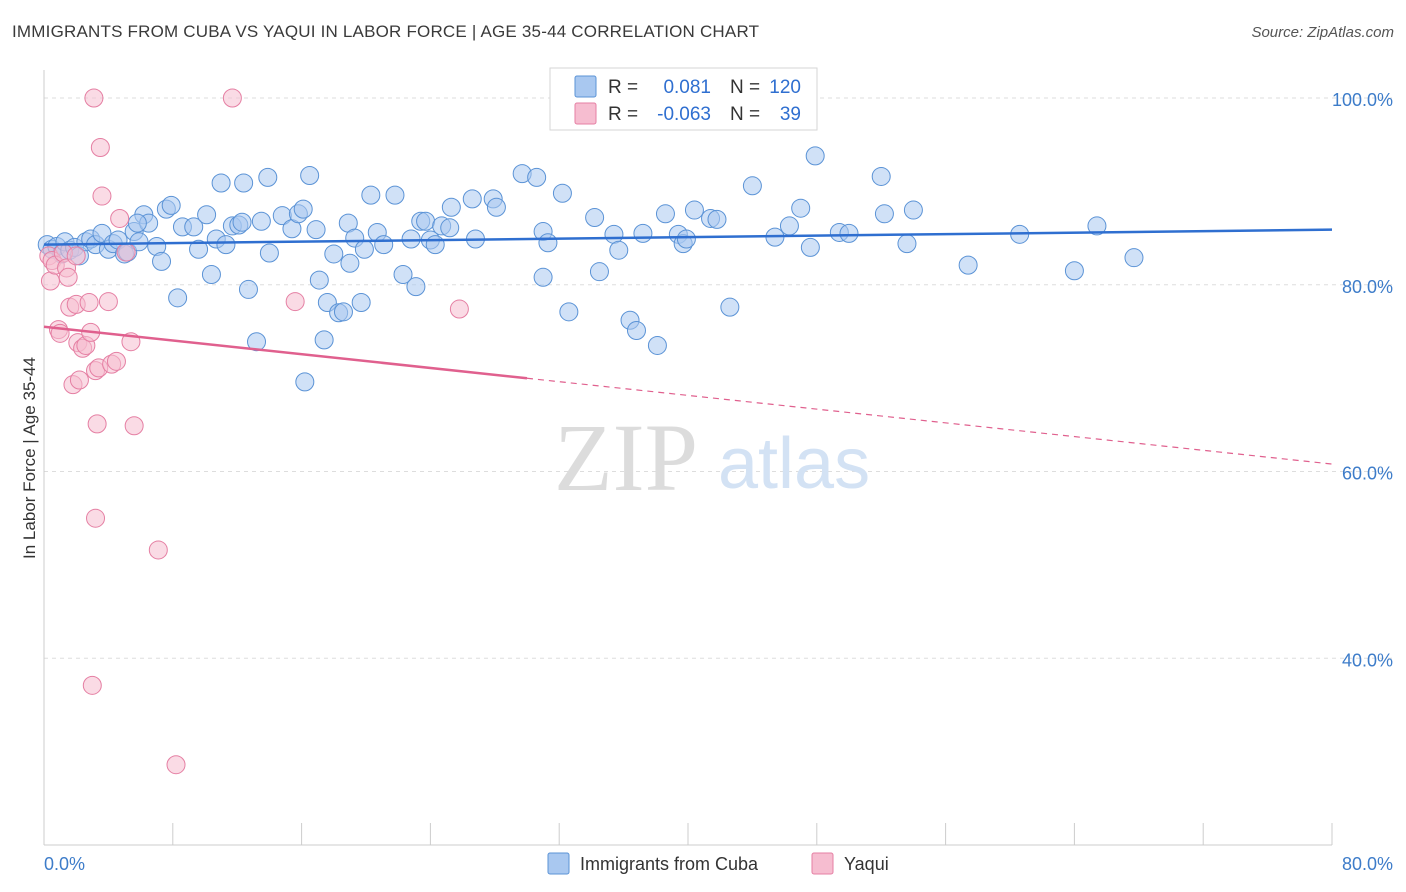 The height and width of the screenshot is (892, 1406). I want to click on bottom-legend-label-cuba: Immigrants from Cuba, so click(669, 864).